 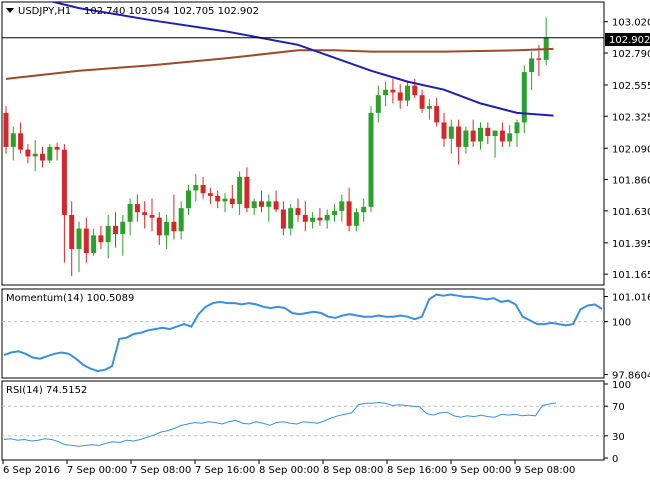 What do you see at coordinates (44, 11) in the screenshot?
I see `symbol-label: USDJPY,H1` at bounding box center [44, 11].